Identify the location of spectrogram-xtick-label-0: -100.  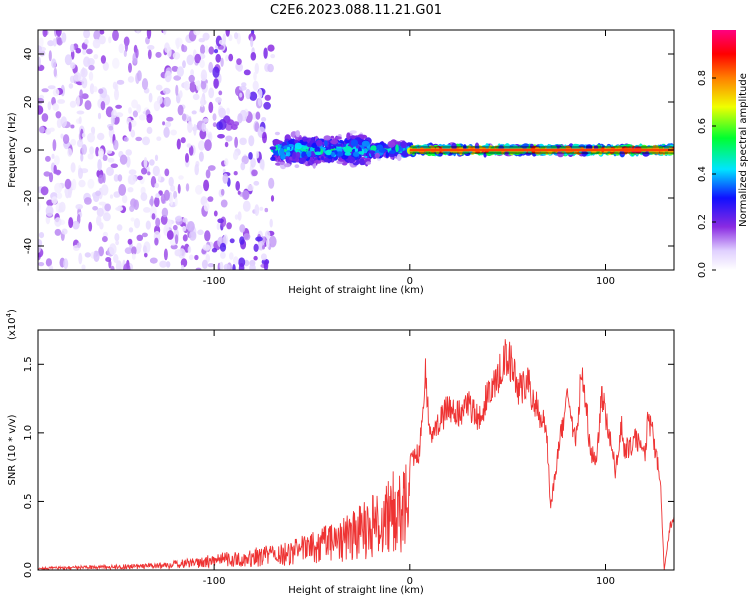
(214, 281).